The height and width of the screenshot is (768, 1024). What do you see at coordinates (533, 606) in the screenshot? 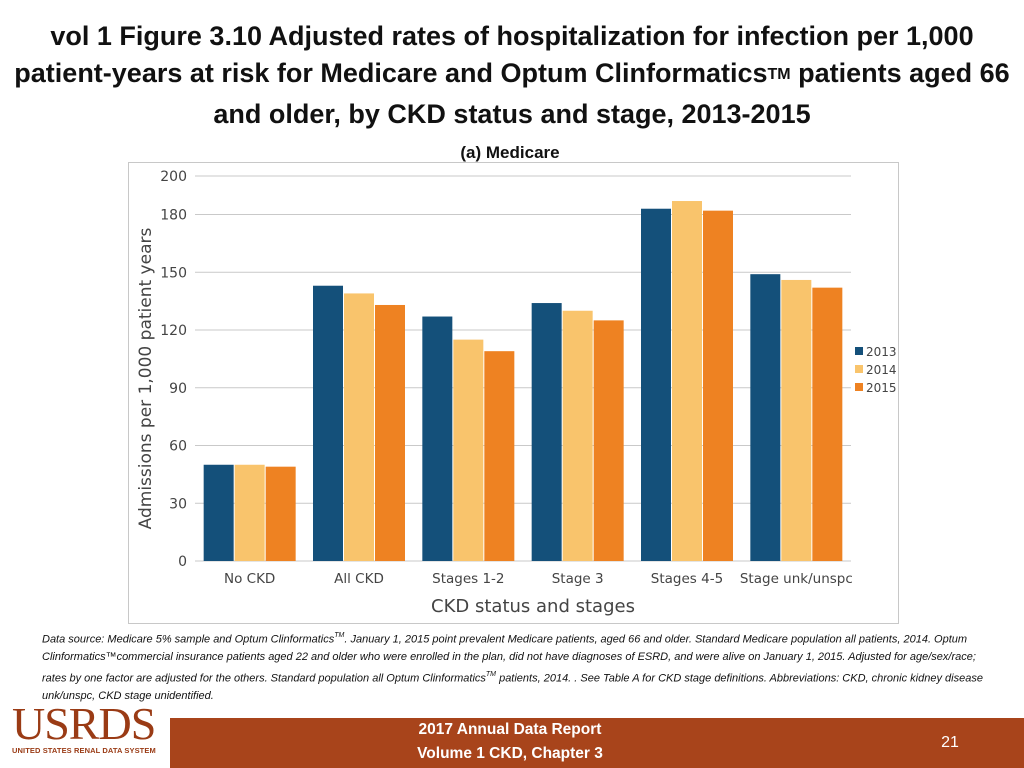
I see `x-axis-label: CKD status and stages` at bounding box center [533, 606].